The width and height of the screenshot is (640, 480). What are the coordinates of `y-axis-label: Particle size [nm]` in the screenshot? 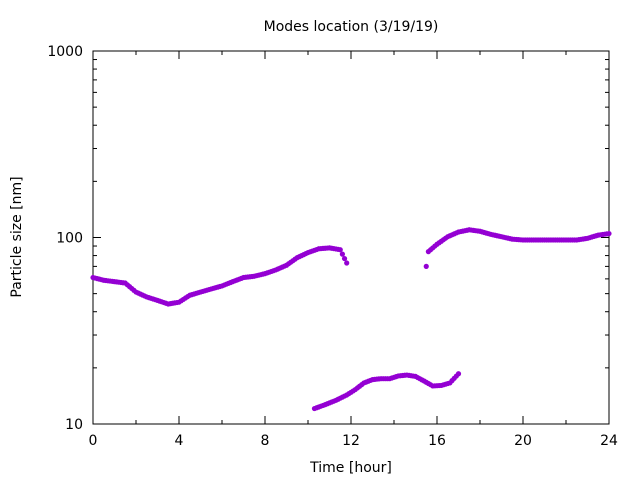 It's located at (17, 236).